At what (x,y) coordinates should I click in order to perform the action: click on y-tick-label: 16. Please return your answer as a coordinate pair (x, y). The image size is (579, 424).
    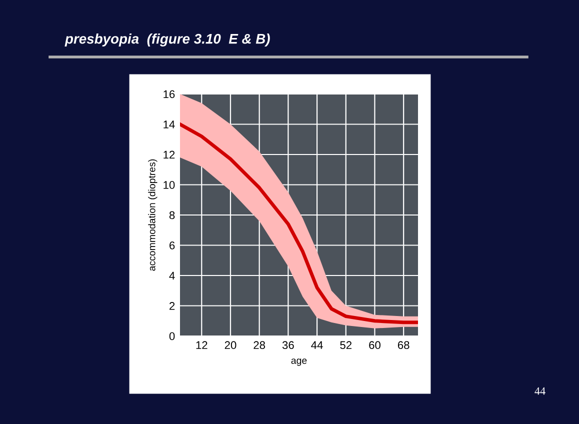
    Looking at the image, I should click on (169, 94).